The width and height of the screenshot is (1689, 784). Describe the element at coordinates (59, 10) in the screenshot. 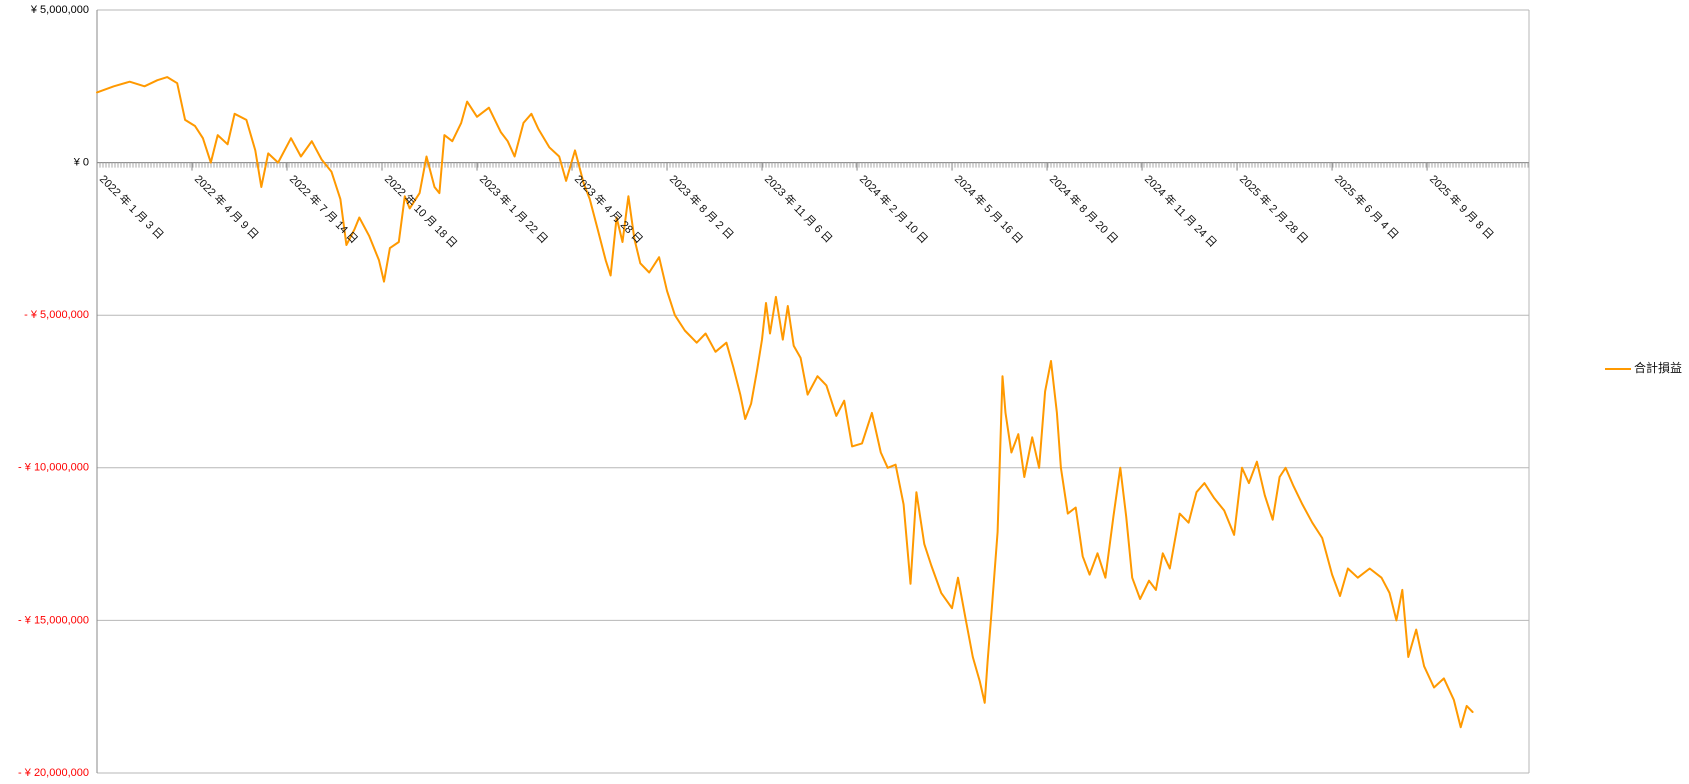

I see `y-tick-label-0: ¥ 5,000,000` at that location.